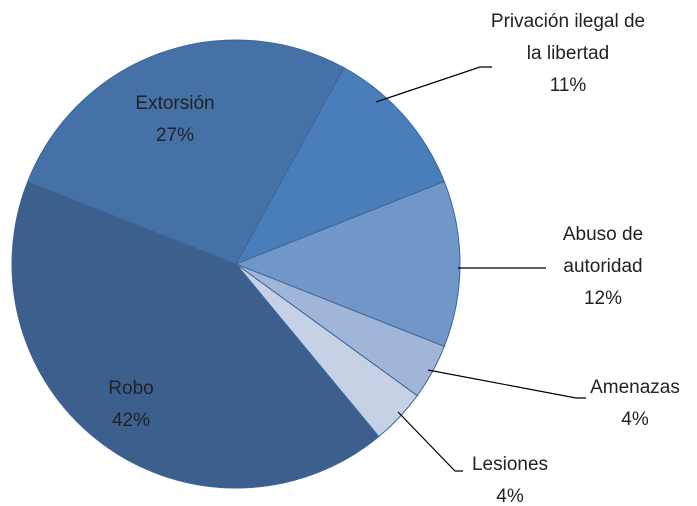 Image resolution: width=697 pixels, height=506 pixels. Describe the element at coordinates (131, 388) in the screenshot. I see `category-name: Robo` at that location.